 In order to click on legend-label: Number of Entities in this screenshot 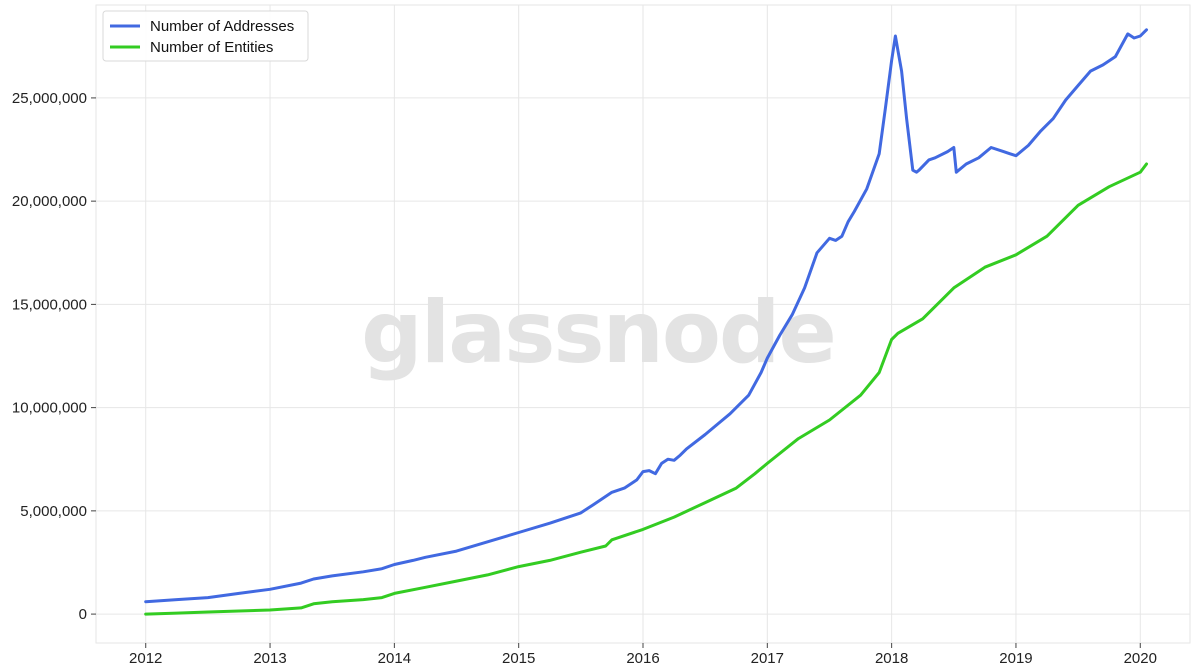, I will do `click(211, 47)`.